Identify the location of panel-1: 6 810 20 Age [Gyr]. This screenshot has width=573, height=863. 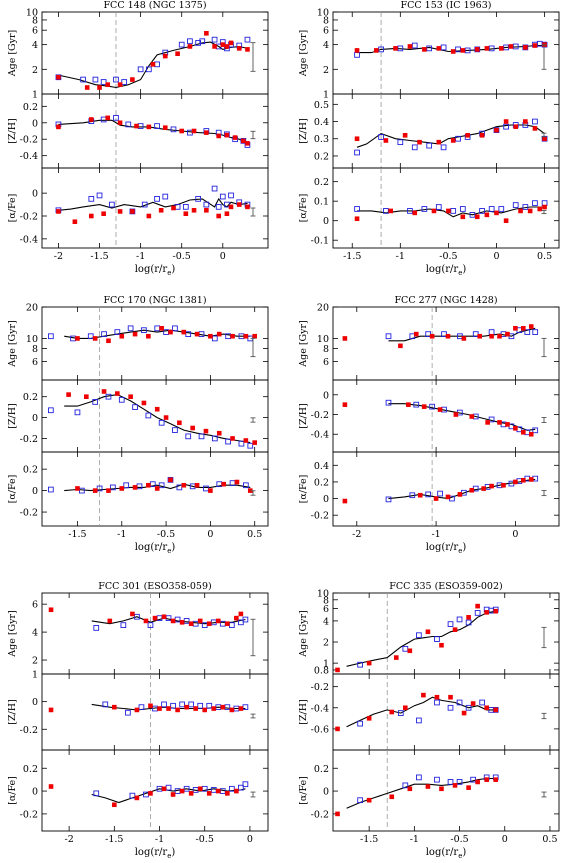
(429, 342).